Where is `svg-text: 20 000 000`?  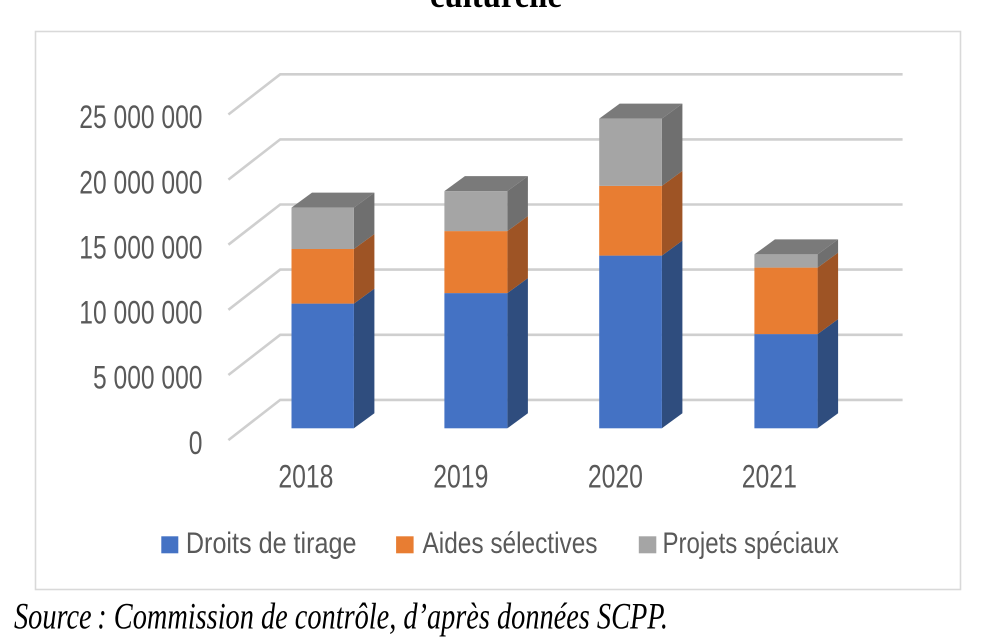 svg-text: 20 000 000 is located at coordinates (140, 182).